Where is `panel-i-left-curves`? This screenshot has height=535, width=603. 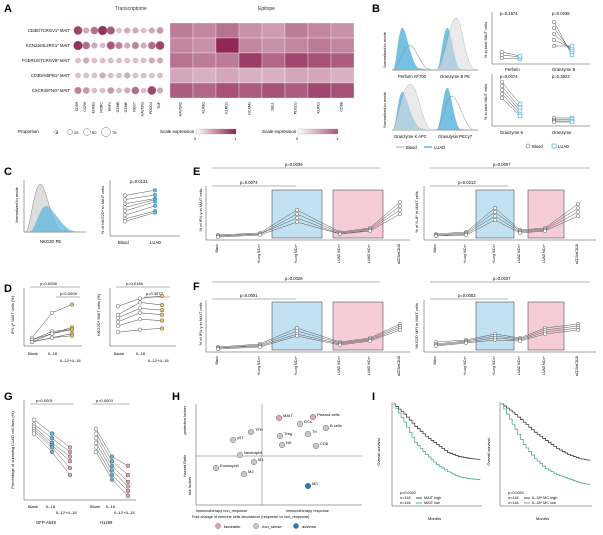 panel-i-left-curves is located at coordinates (437, 441).